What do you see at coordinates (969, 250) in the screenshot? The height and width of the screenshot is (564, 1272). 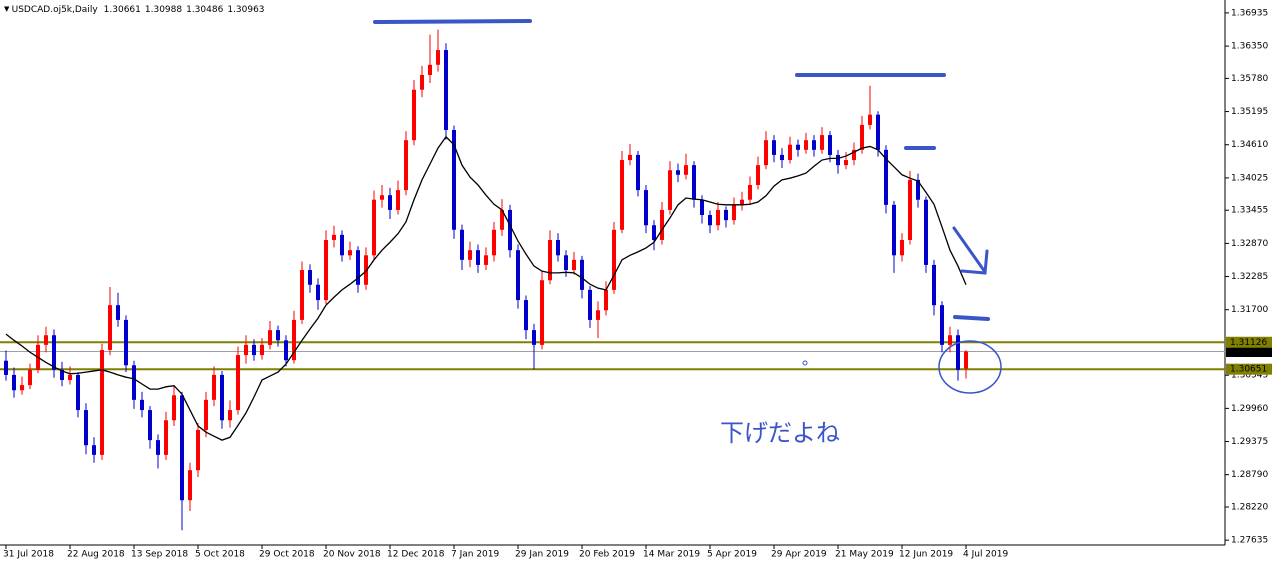 I see `arrow-shaft` at bounding box center [969, 250].